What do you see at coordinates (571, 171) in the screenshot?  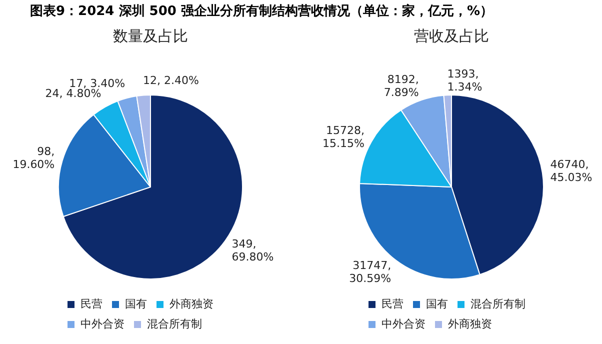 I see `data-label: 46740, 45.03%` at bounding box center [571, 171].